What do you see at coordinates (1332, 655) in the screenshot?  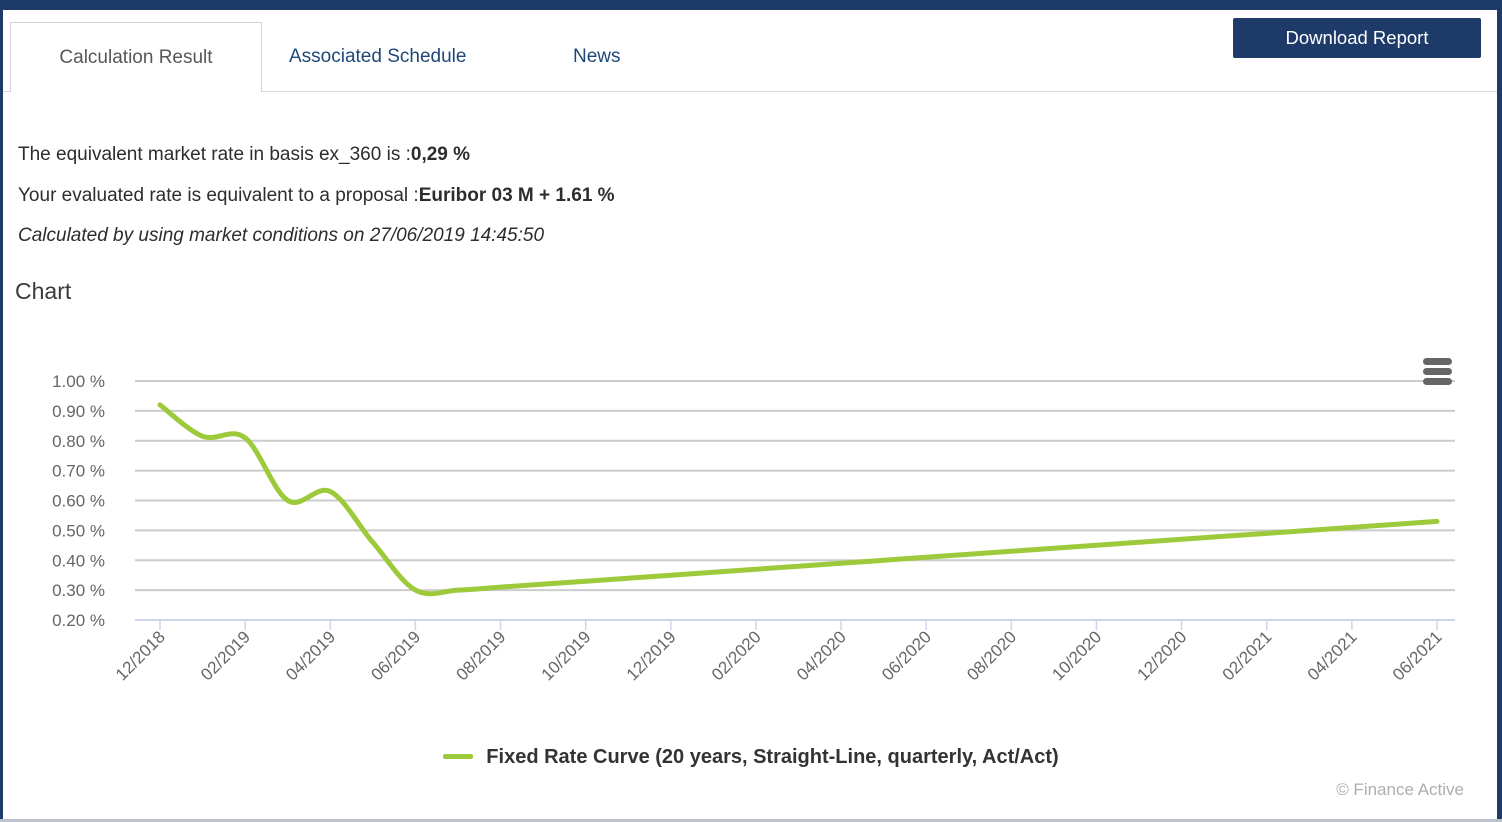 I see `svg-text: 04/2021` at bounding box center [1332, 655].